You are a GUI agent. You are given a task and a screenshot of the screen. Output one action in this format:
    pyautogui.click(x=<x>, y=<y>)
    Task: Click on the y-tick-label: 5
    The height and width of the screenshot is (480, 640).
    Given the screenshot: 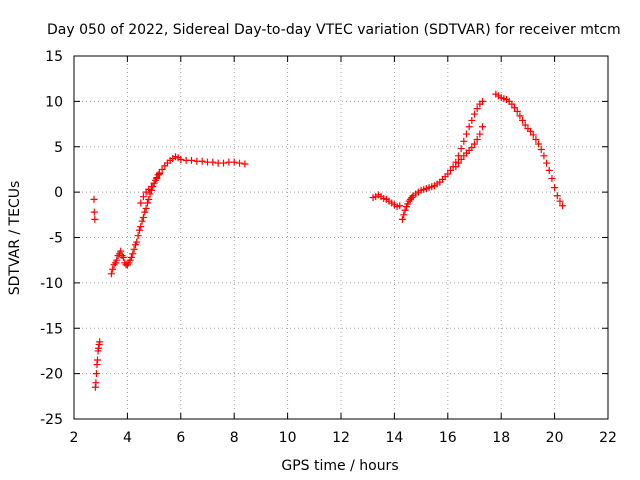 What is the action you would take?
    pyautogui.click(x=58, y=148)
    